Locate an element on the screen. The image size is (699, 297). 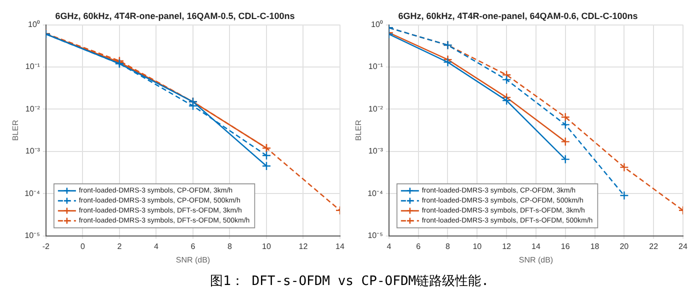
chart-title: 6GHz, 60kHz, 4T4R-one-panel, 16QAM-0.5, CDL-C-100ns is located at coordinates (175, 15).